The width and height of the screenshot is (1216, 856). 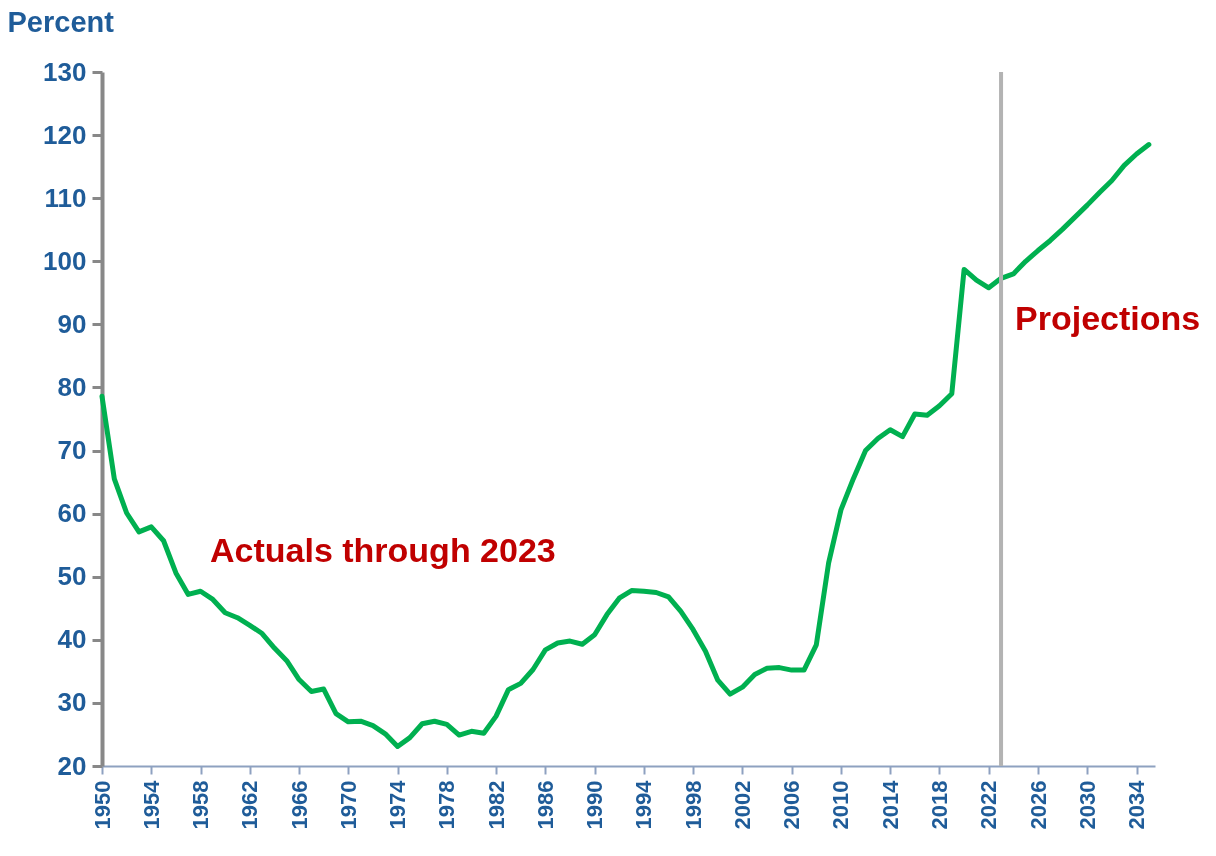 What do you see at coordinates (72, 513) in the screenshot?
I see `y-tick-label: 60` at bounding box center [72, 513].